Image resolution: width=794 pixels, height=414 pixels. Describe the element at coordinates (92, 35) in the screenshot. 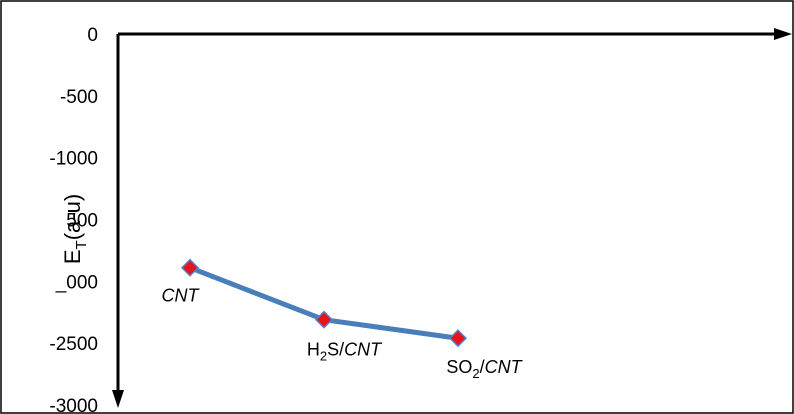

I see `y-tick-label-0: 0` at that location.